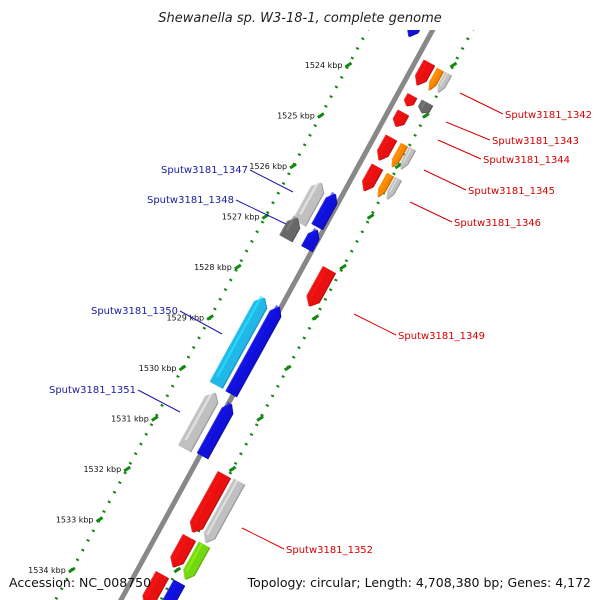  Describe the element at coordinates (183, 551) in the screenshot. I see `gene-bottom-red-body` at that location.